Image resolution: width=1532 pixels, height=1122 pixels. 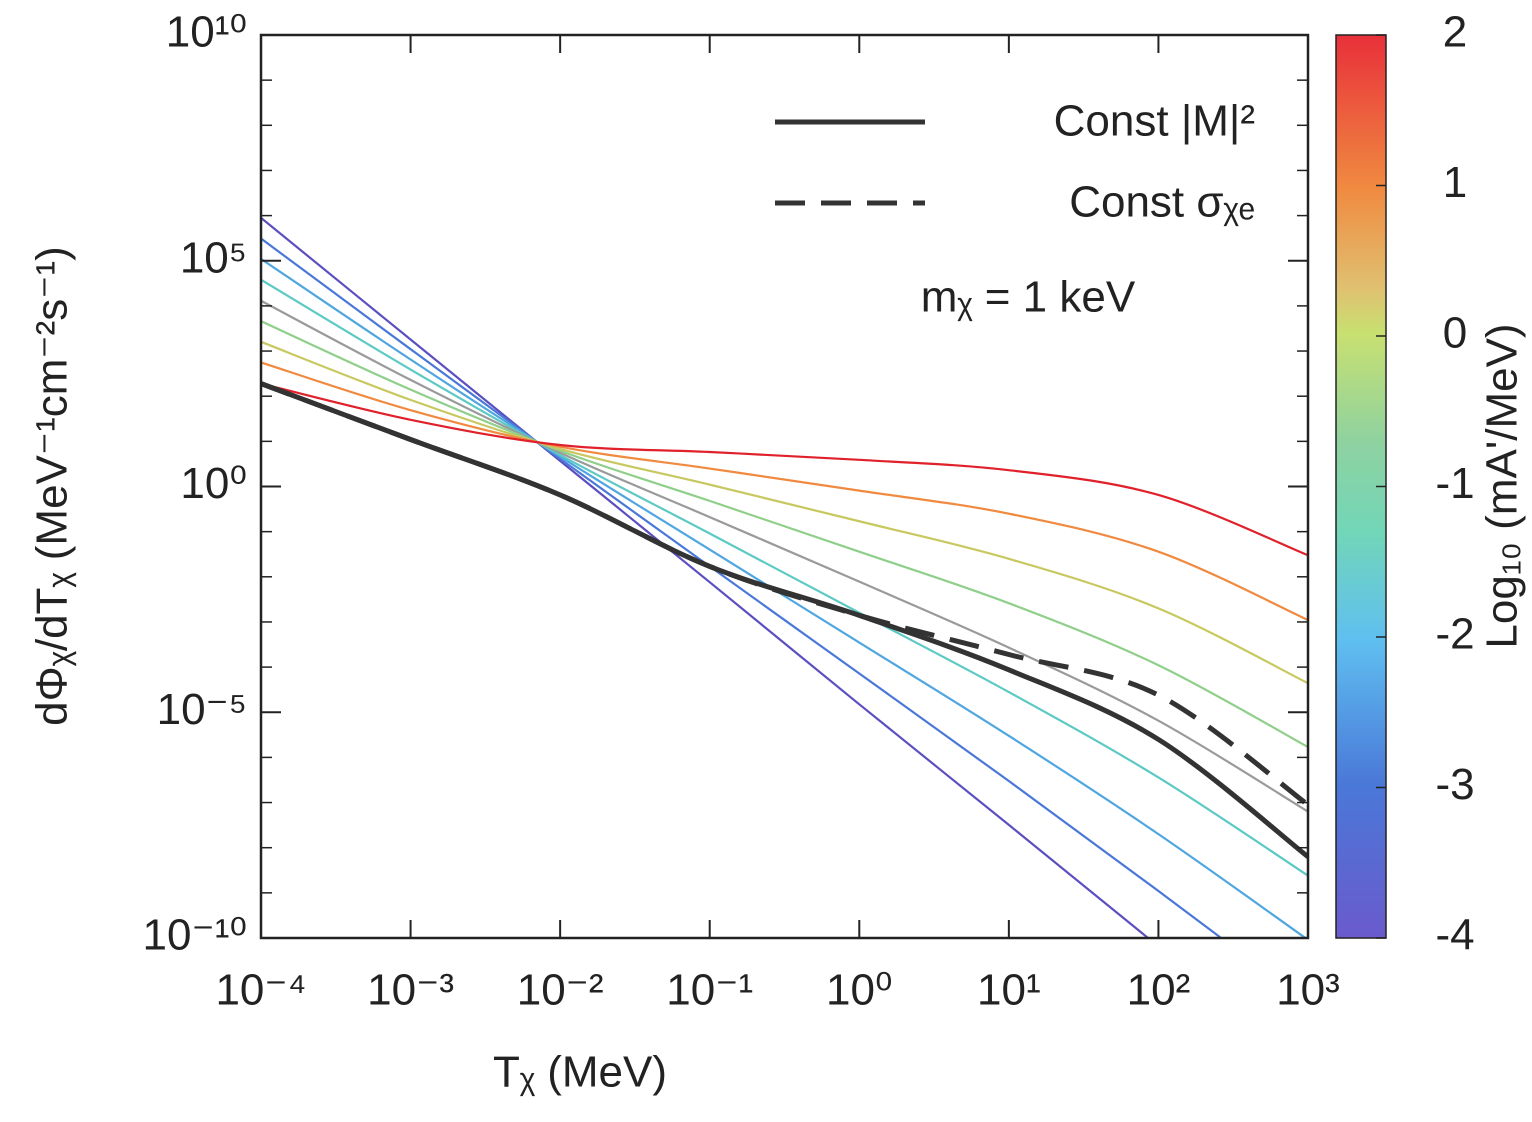 I want to click on x-tick-label: 10⁻³, so click(x=410, y=990).